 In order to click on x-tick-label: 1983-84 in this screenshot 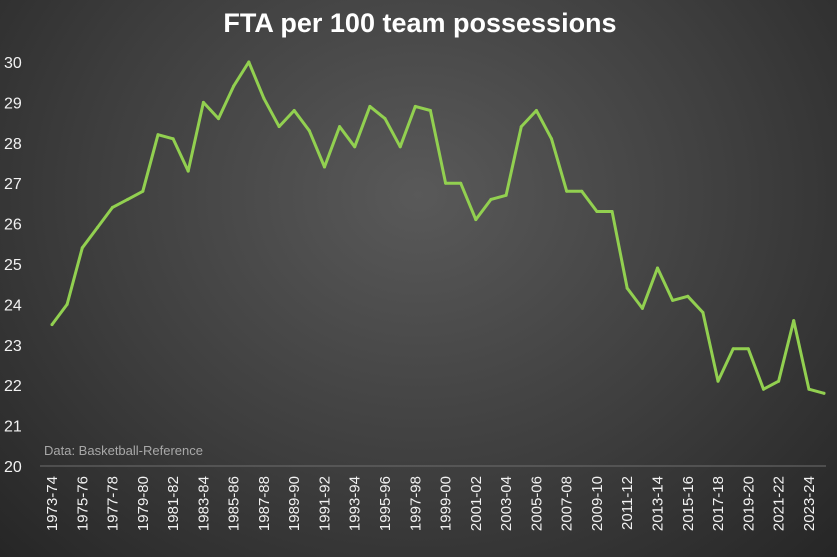, I will do `click(203, 503)`.